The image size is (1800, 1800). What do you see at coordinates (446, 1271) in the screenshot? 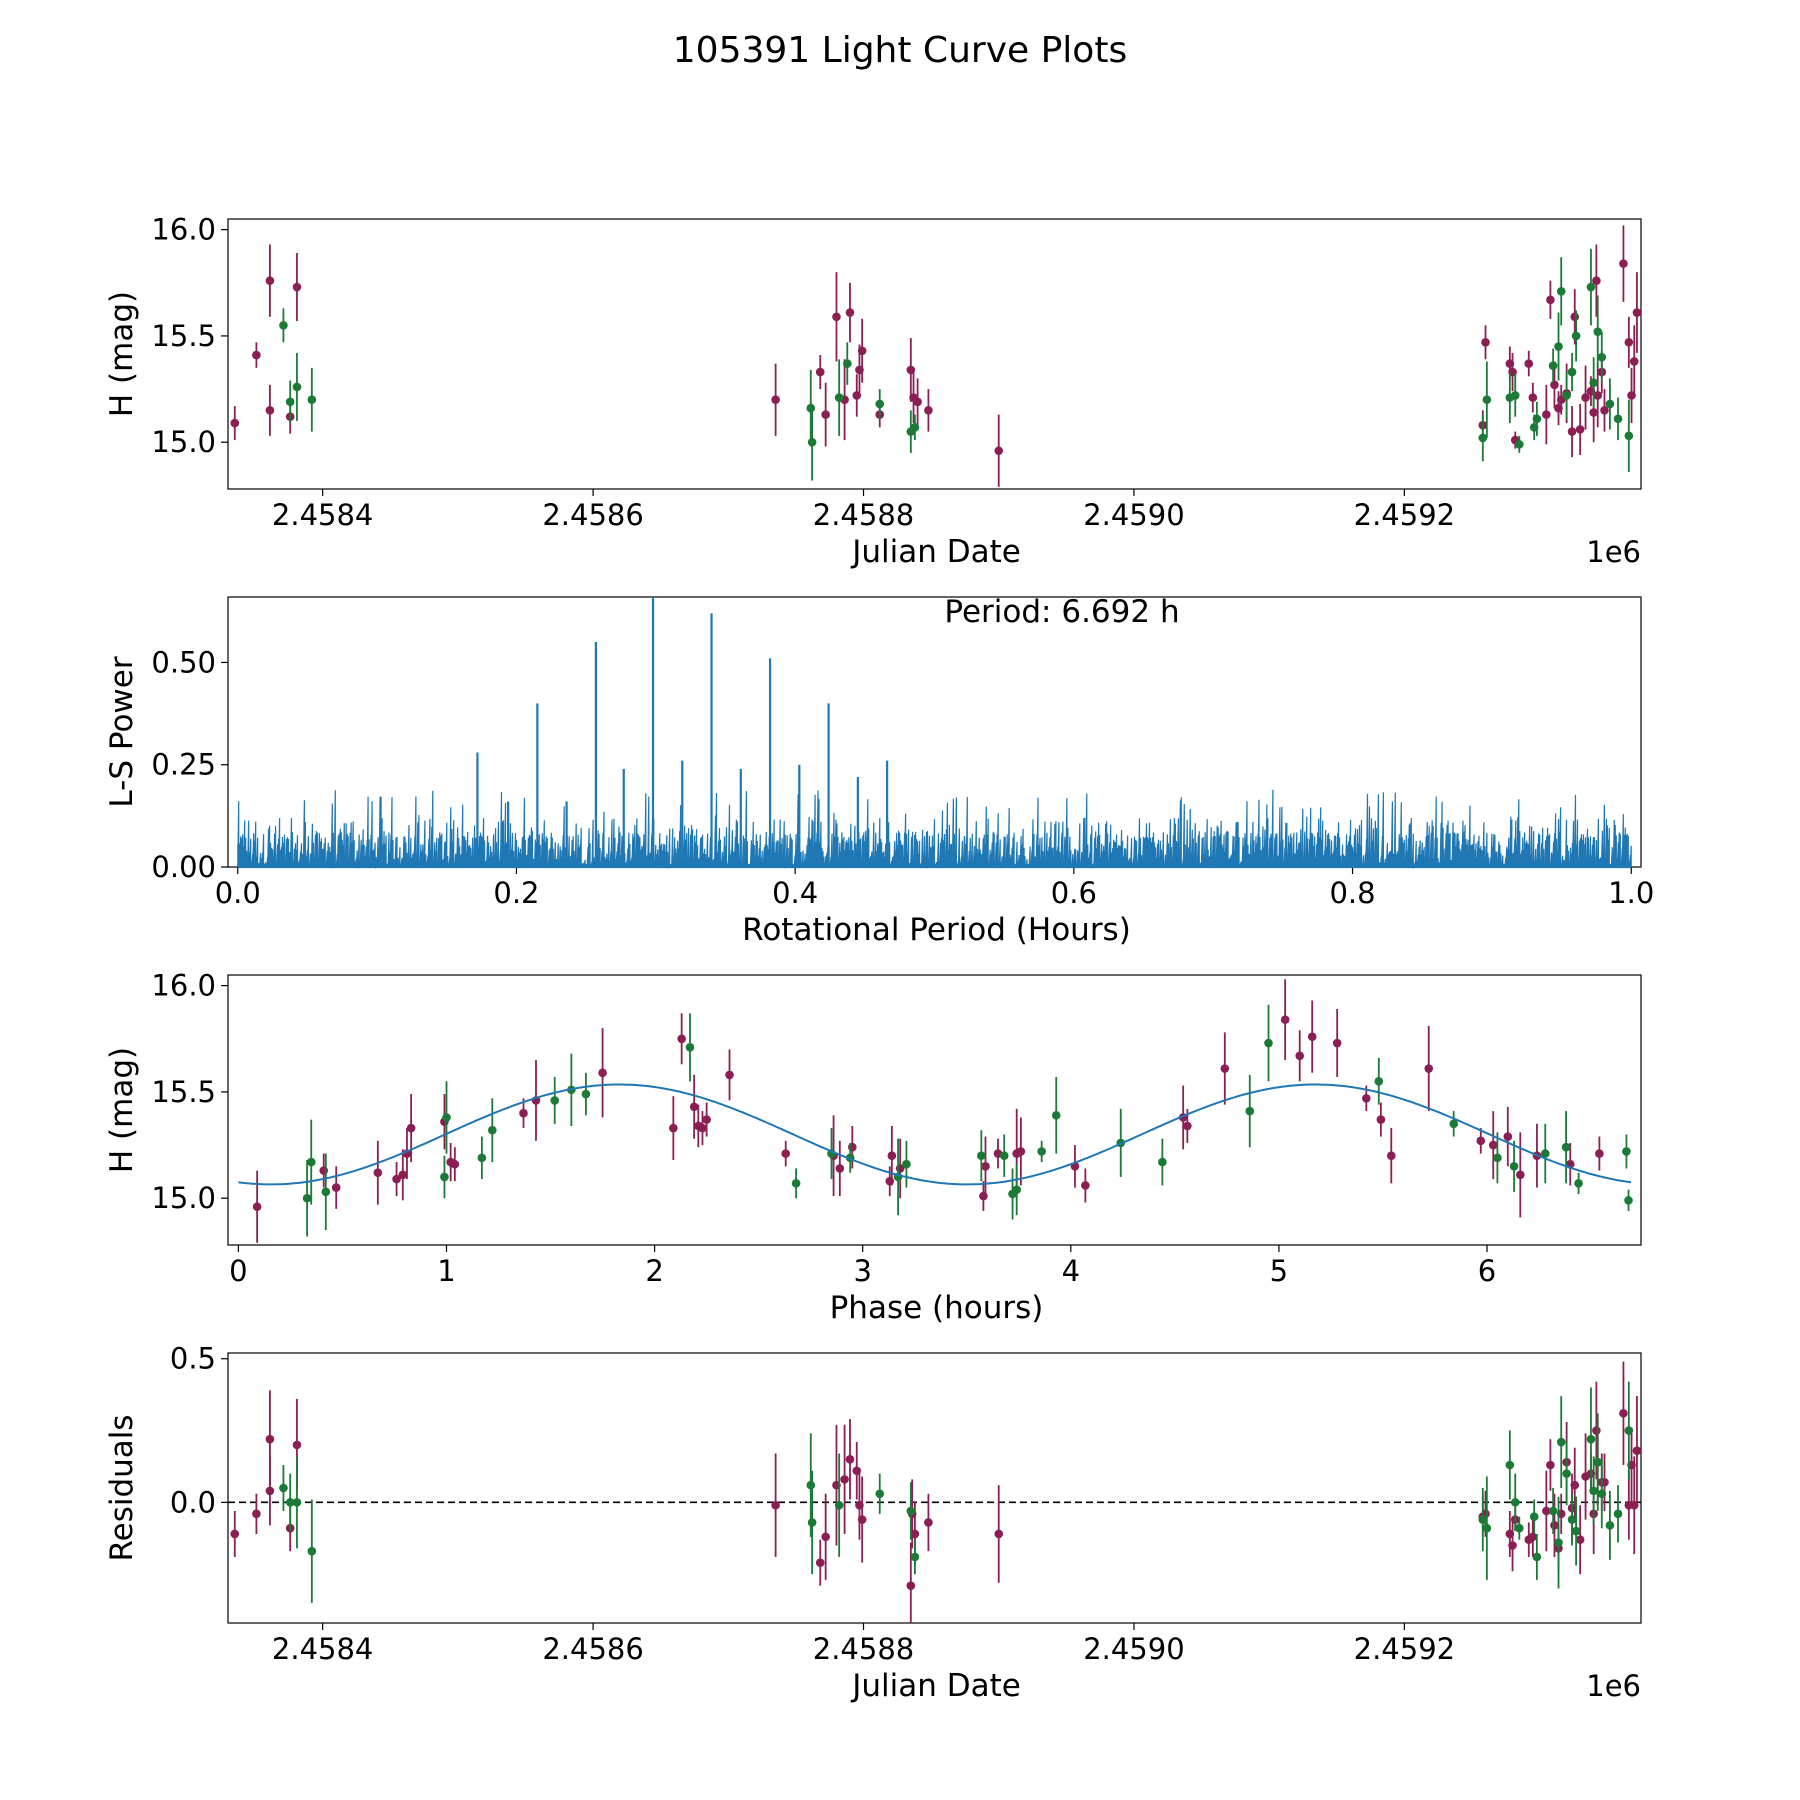
I see `phased-xtick-label: 1` at bounding box center [446, 1271].